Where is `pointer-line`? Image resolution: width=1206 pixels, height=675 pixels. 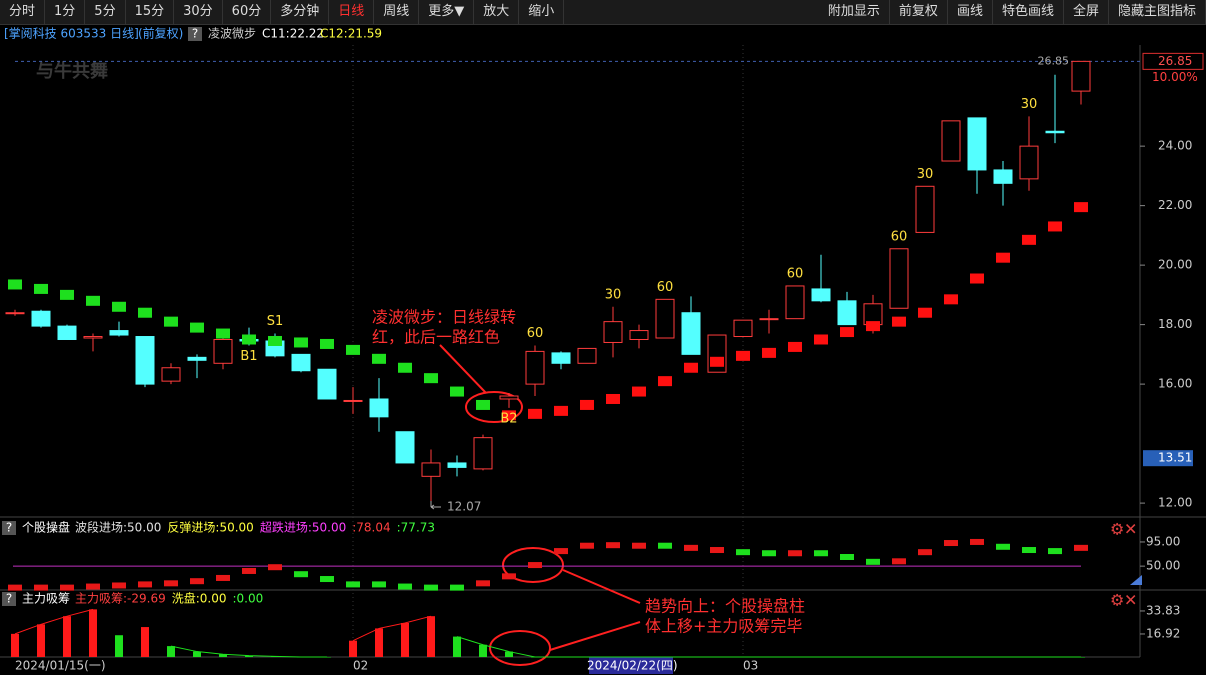 pointer-line is located at coordinates (595, 636).